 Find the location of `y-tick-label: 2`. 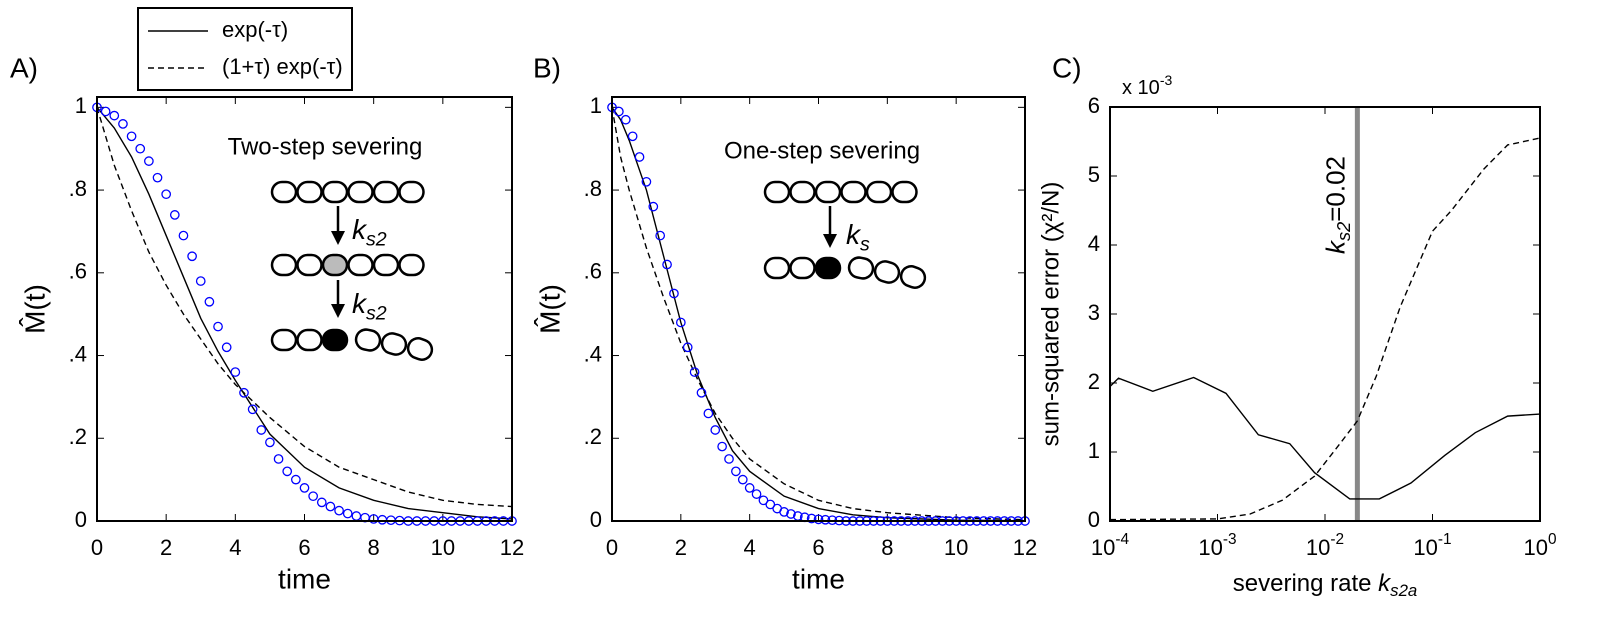

y-tick-label: 2 is located at coordinates (1094, 381).